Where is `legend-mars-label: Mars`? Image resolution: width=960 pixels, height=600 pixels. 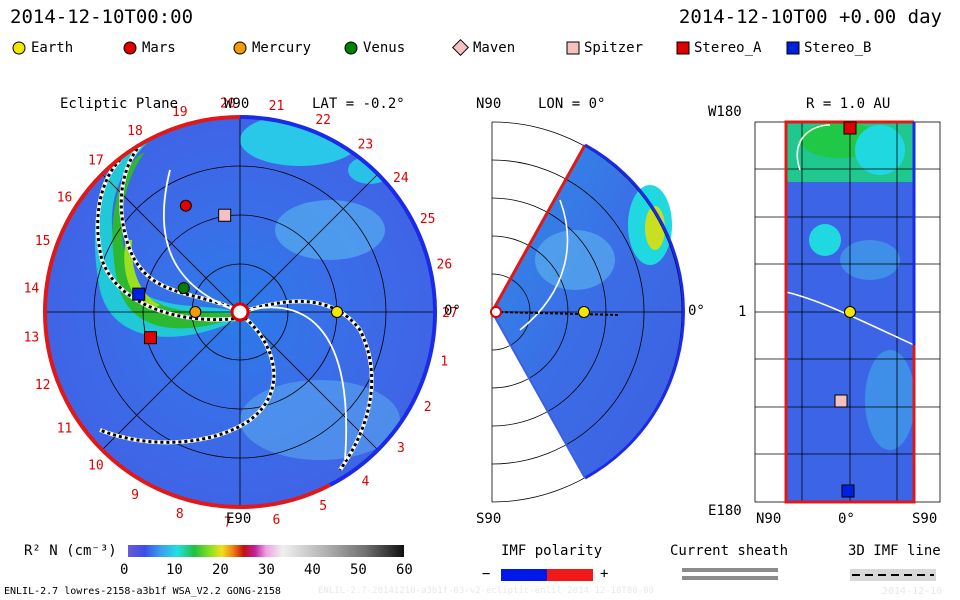 legend-mars-label: Mars is located at coordinates (159, 48).